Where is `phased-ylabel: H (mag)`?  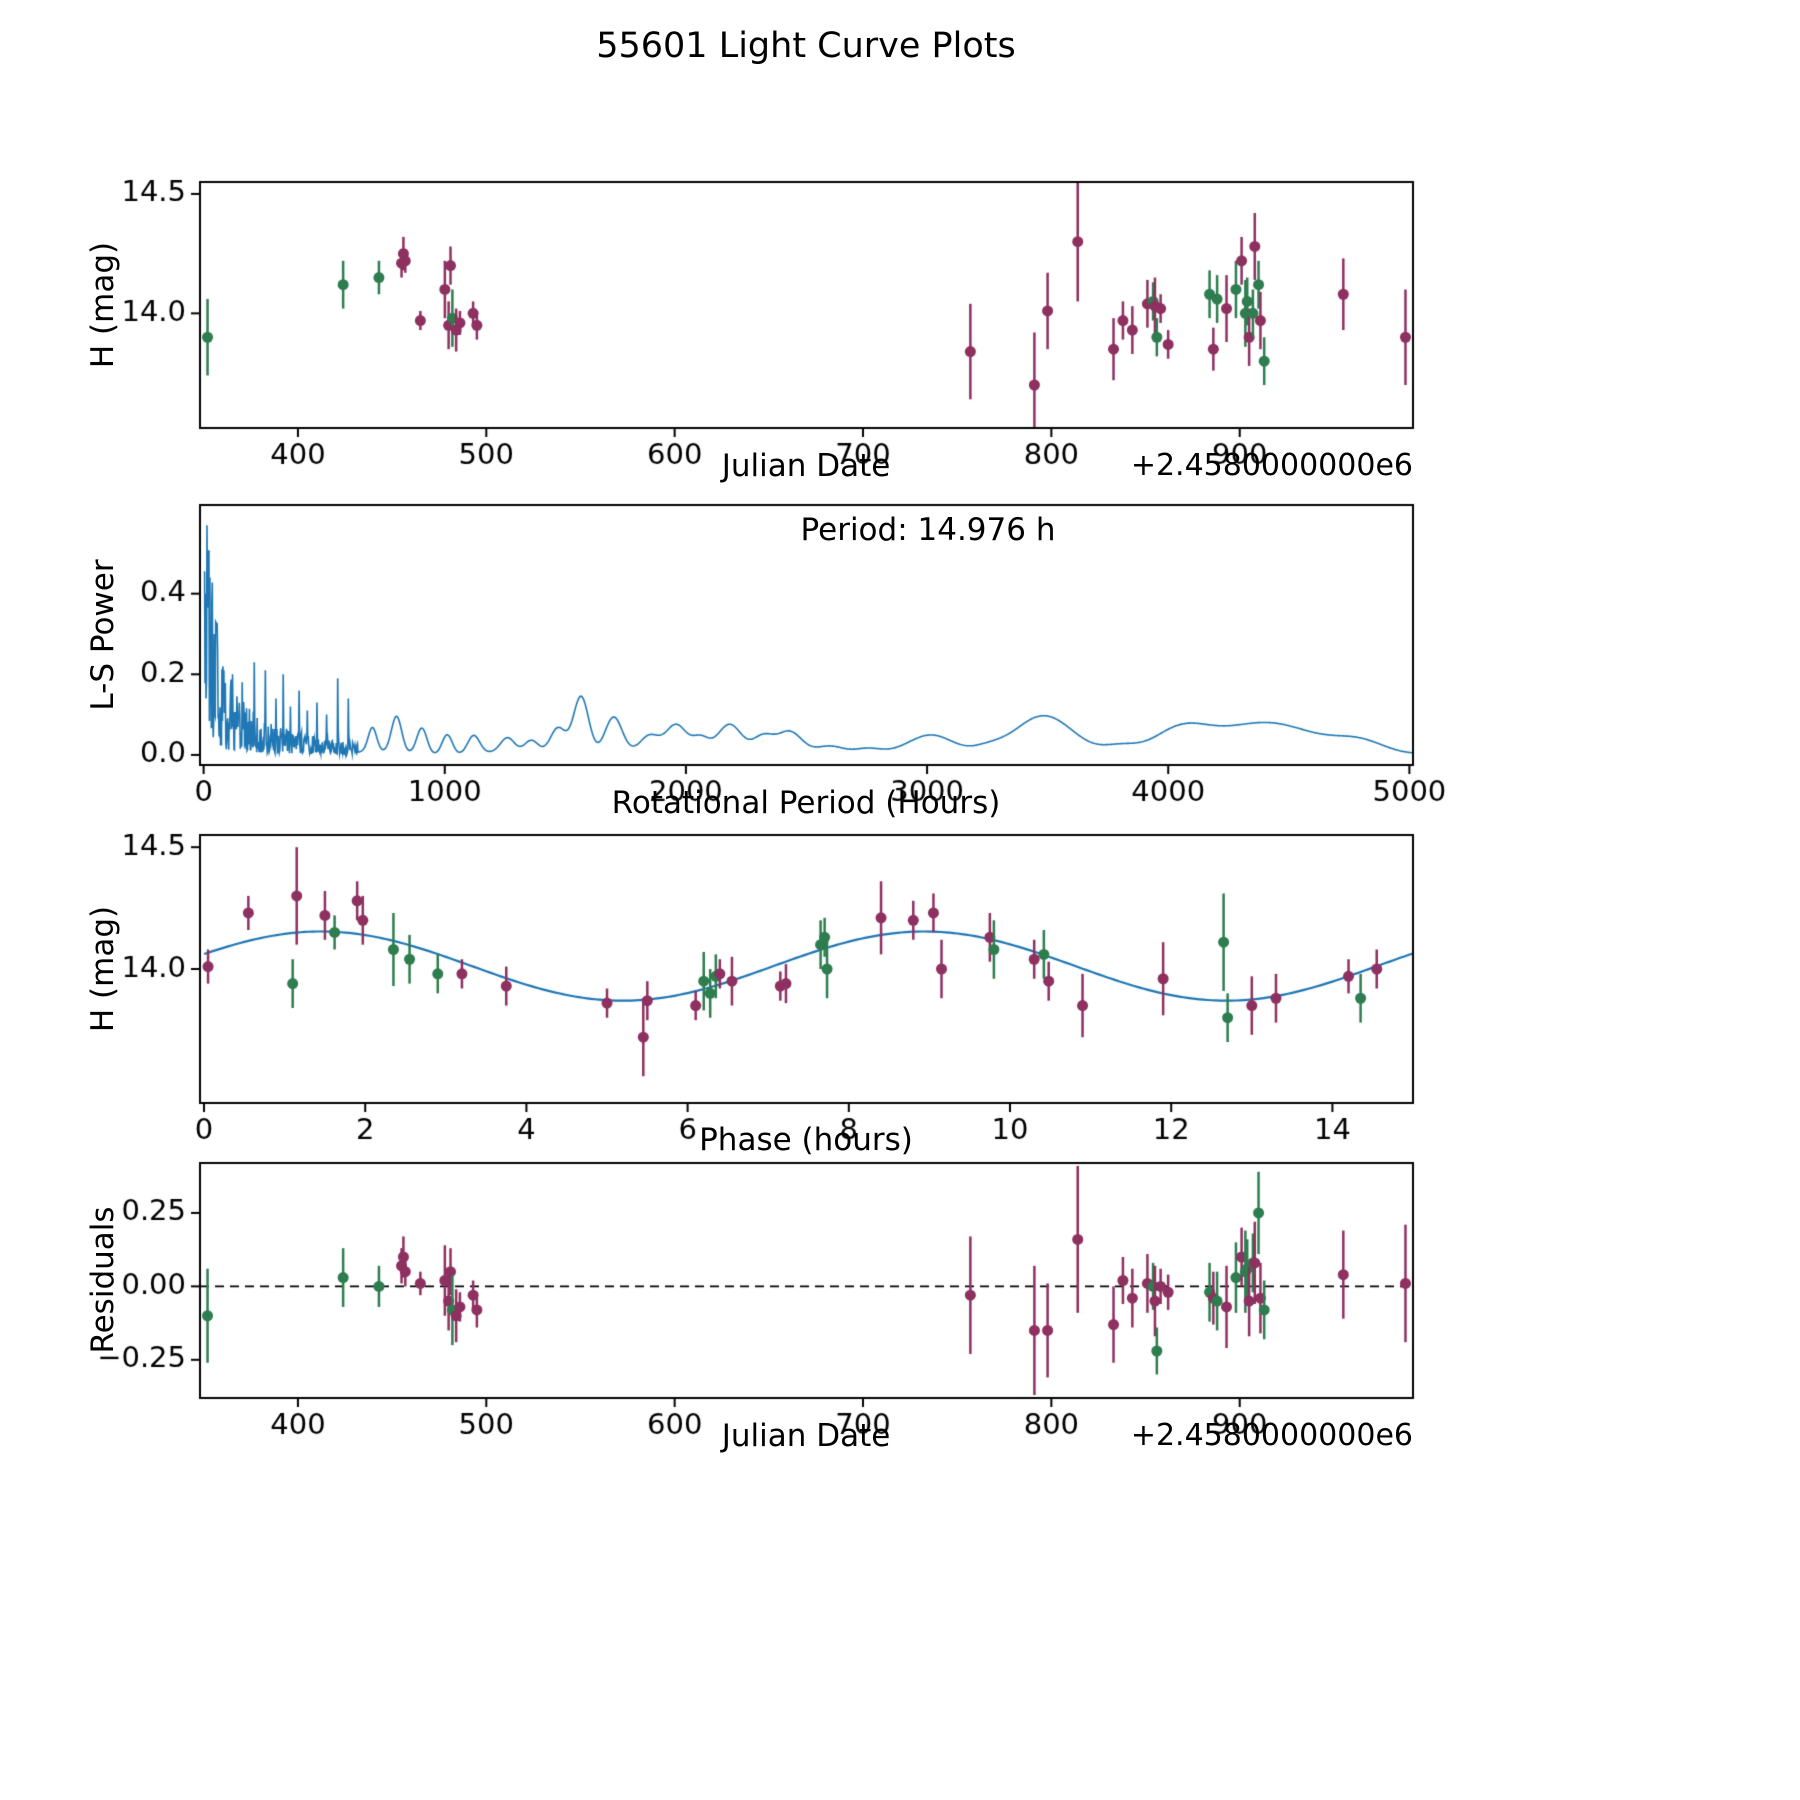 phased-ylabel: H (mag) is located at coordinates (103, 969).